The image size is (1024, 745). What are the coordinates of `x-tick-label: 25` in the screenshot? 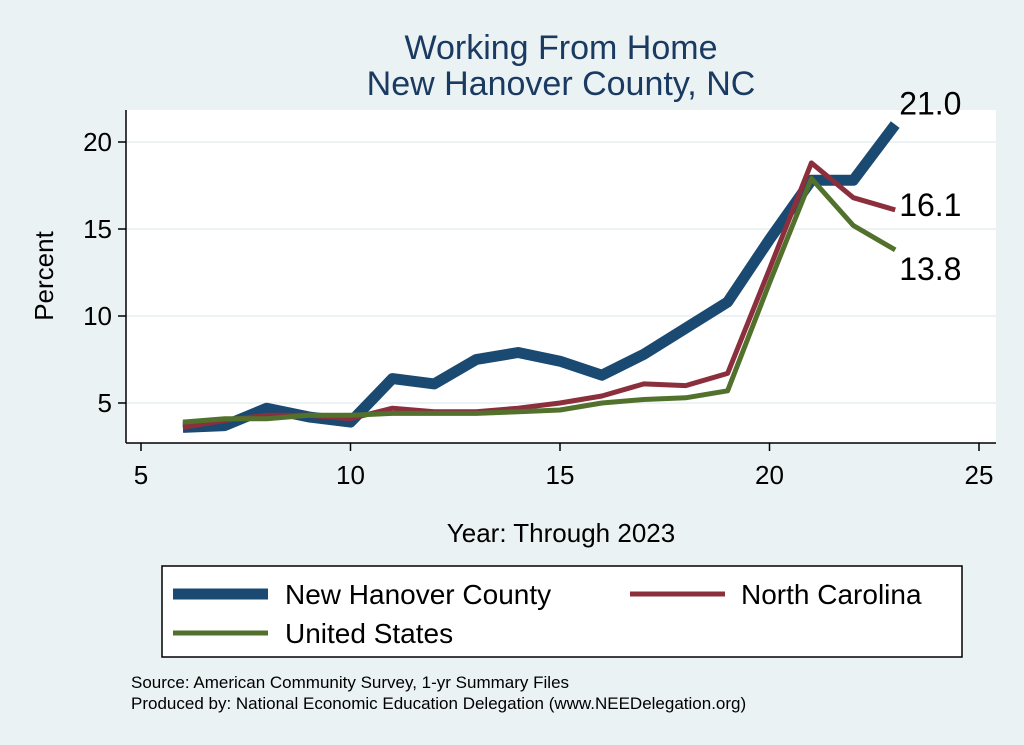 It's located at (979, 475).